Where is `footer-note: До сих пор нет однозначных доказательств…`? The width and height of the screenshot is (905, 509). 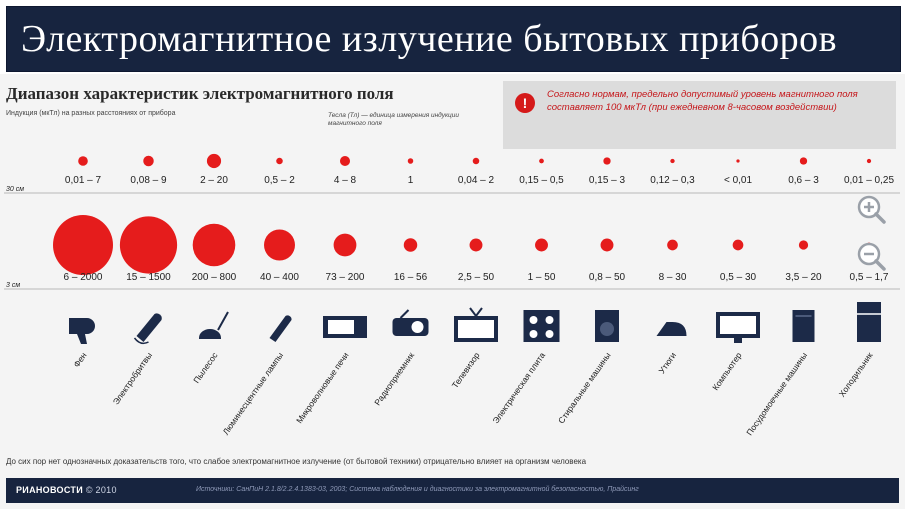
footer-note: До сих пор нет однозначных доказательств… is located at coordinates (296, 461).